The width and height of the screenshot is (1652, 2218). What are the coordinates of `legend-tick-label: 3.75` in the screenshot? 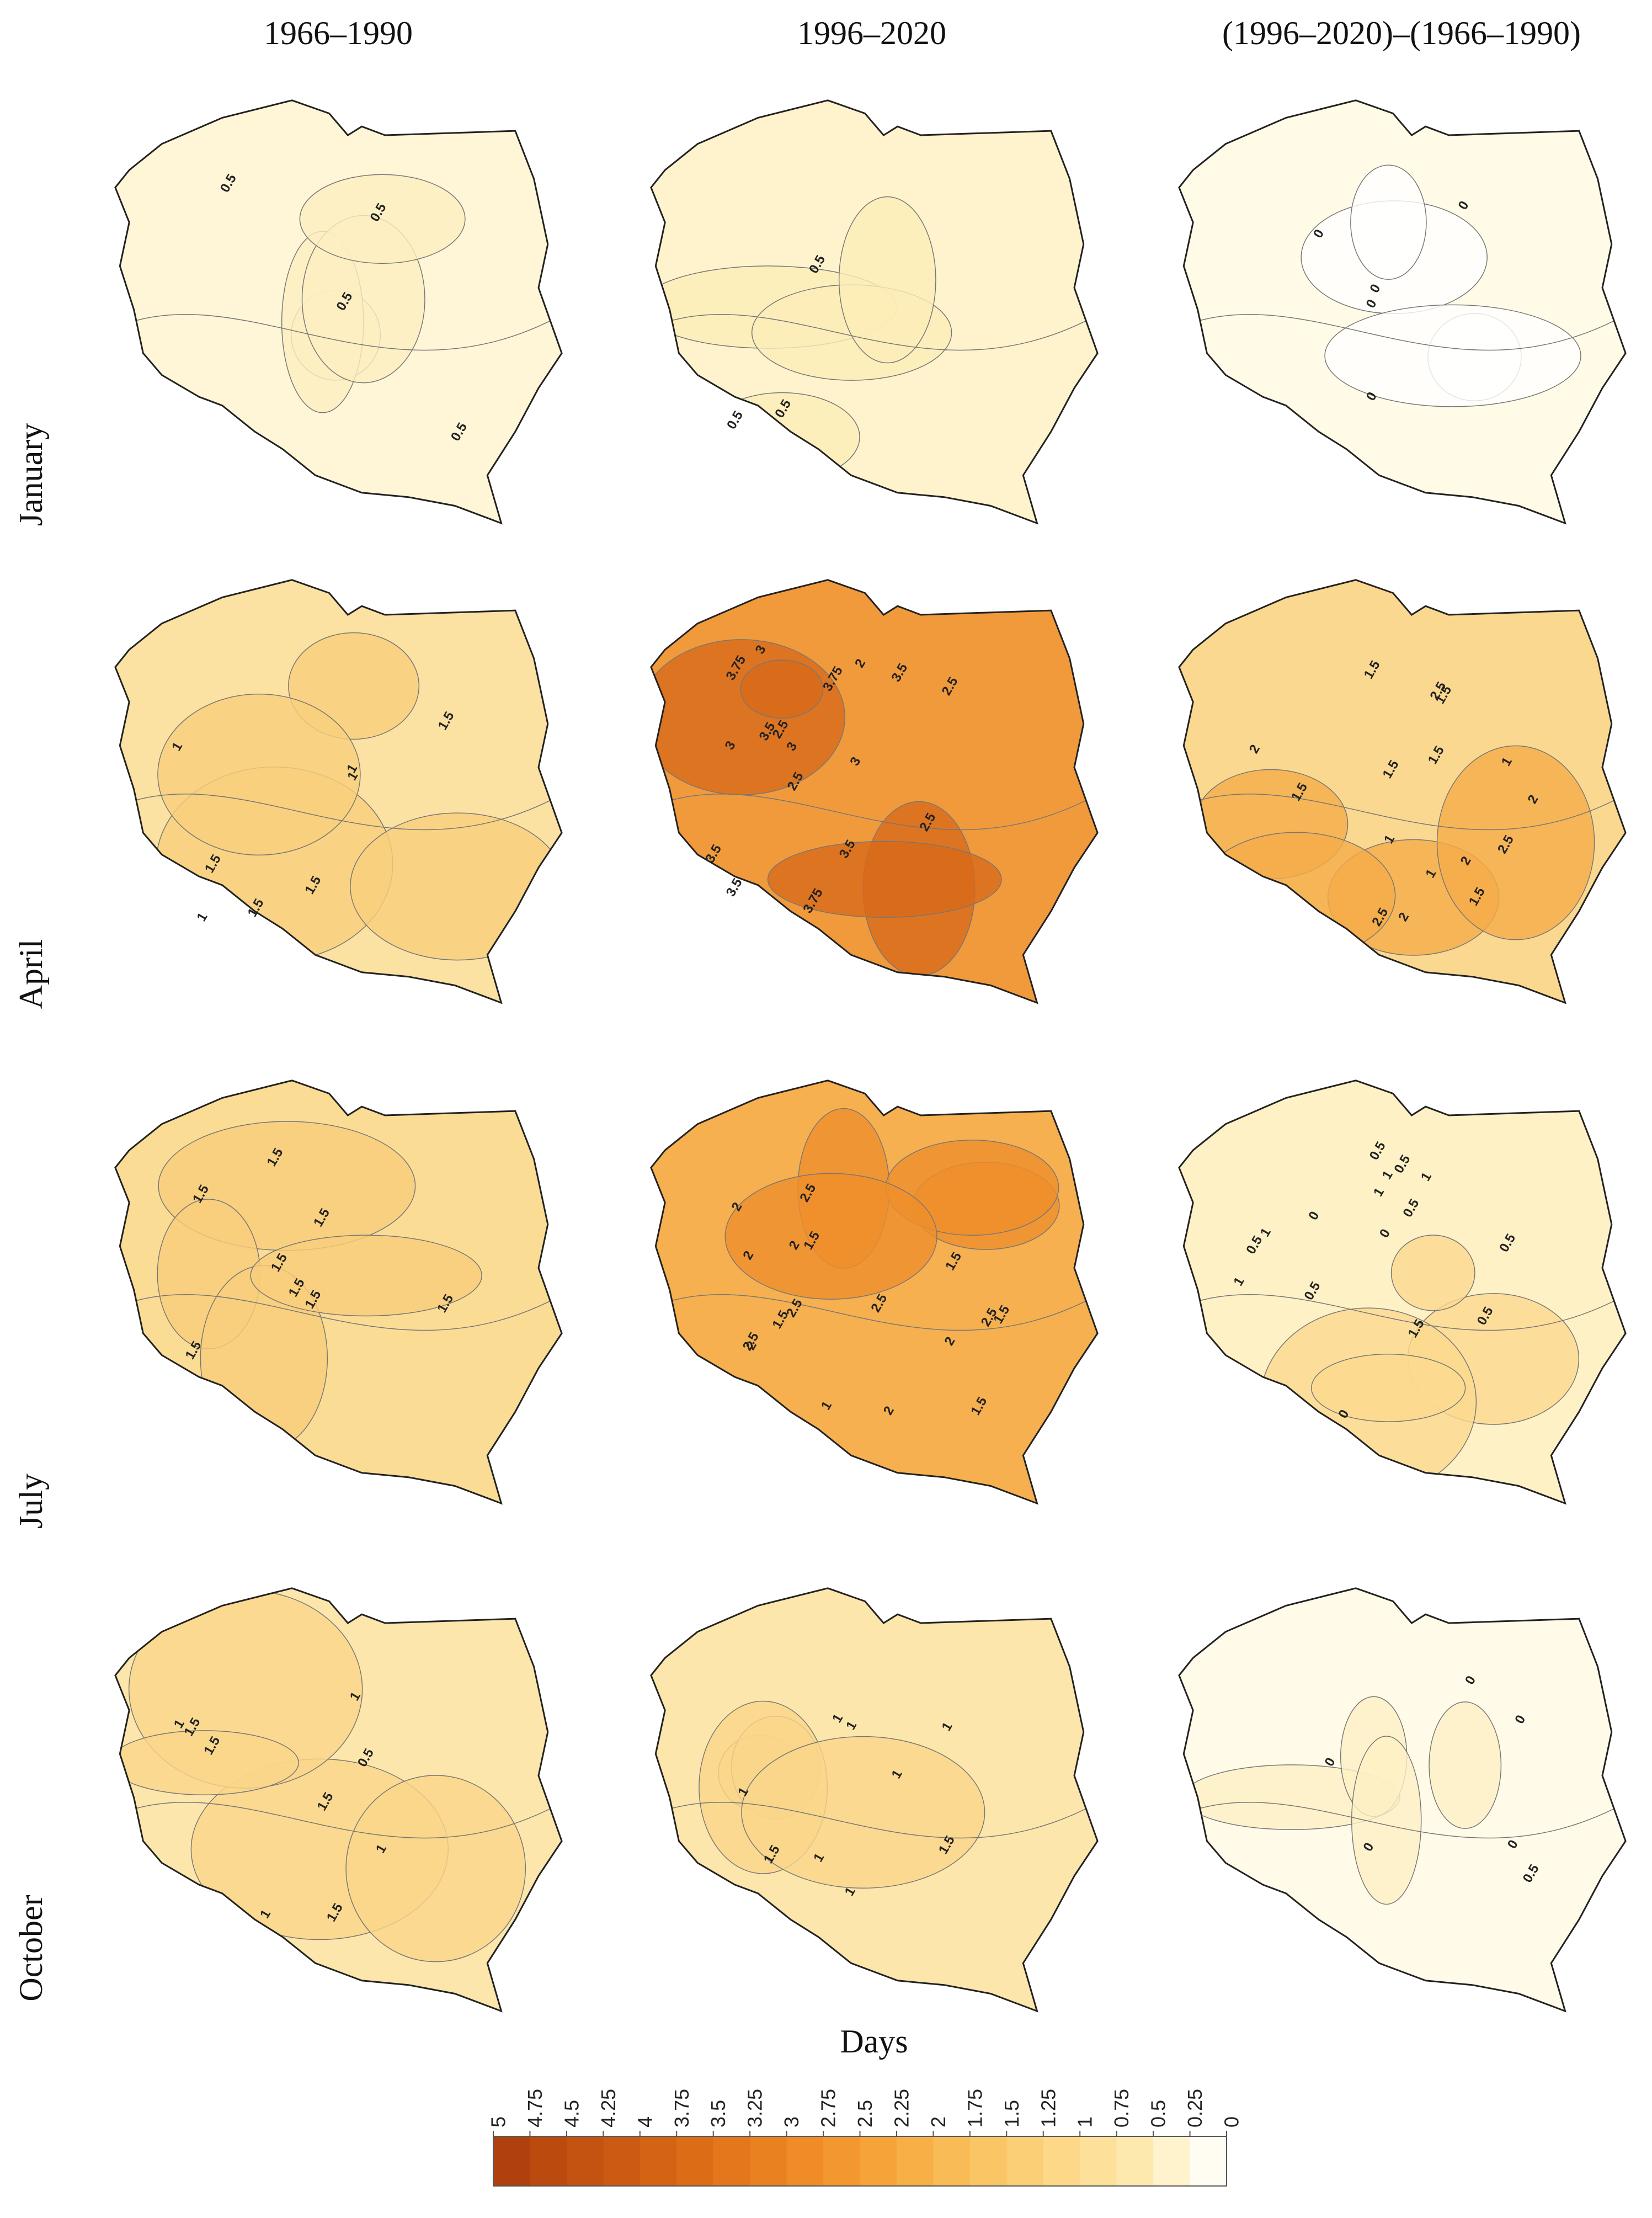 It's located at (681, 2108).